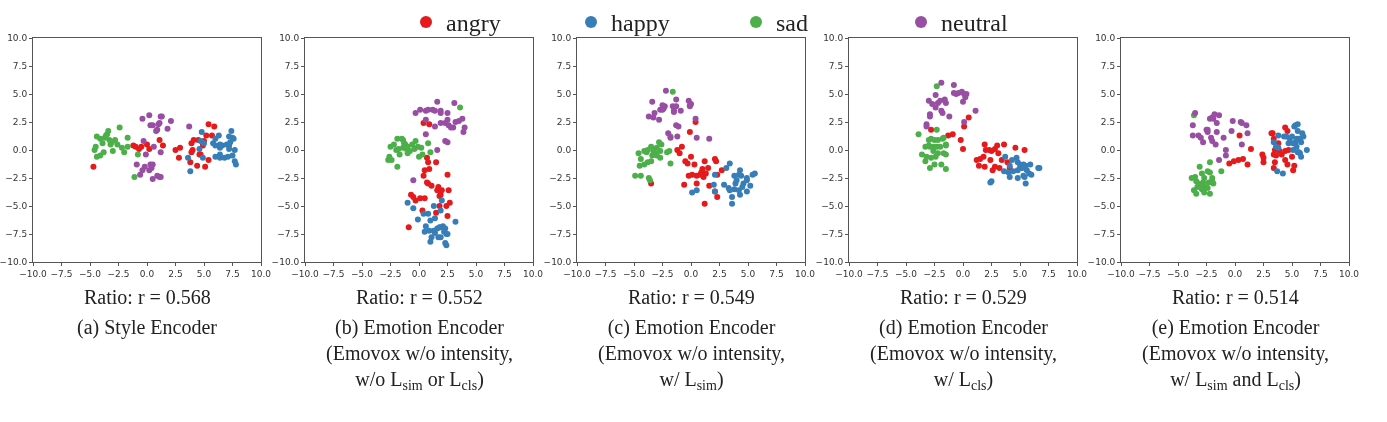  What do you see at coordinates (974, 23) in the screenshot?
I see `legend-label: neutral` at bounding box center [974, 23].